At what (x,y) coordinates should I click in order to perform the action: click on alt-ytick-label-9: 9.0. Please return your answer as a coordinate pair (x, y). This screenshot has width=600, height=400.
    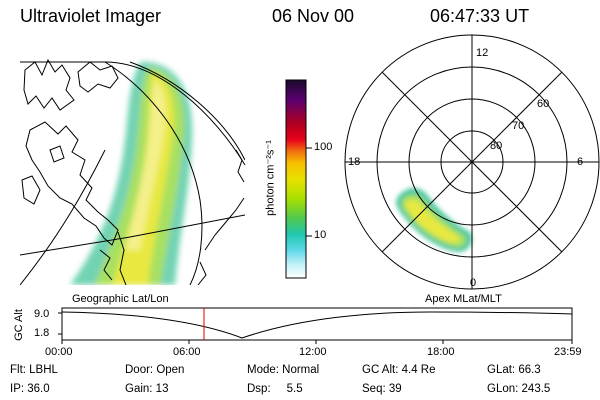
    Looking at the image, I should click on (42, 314).